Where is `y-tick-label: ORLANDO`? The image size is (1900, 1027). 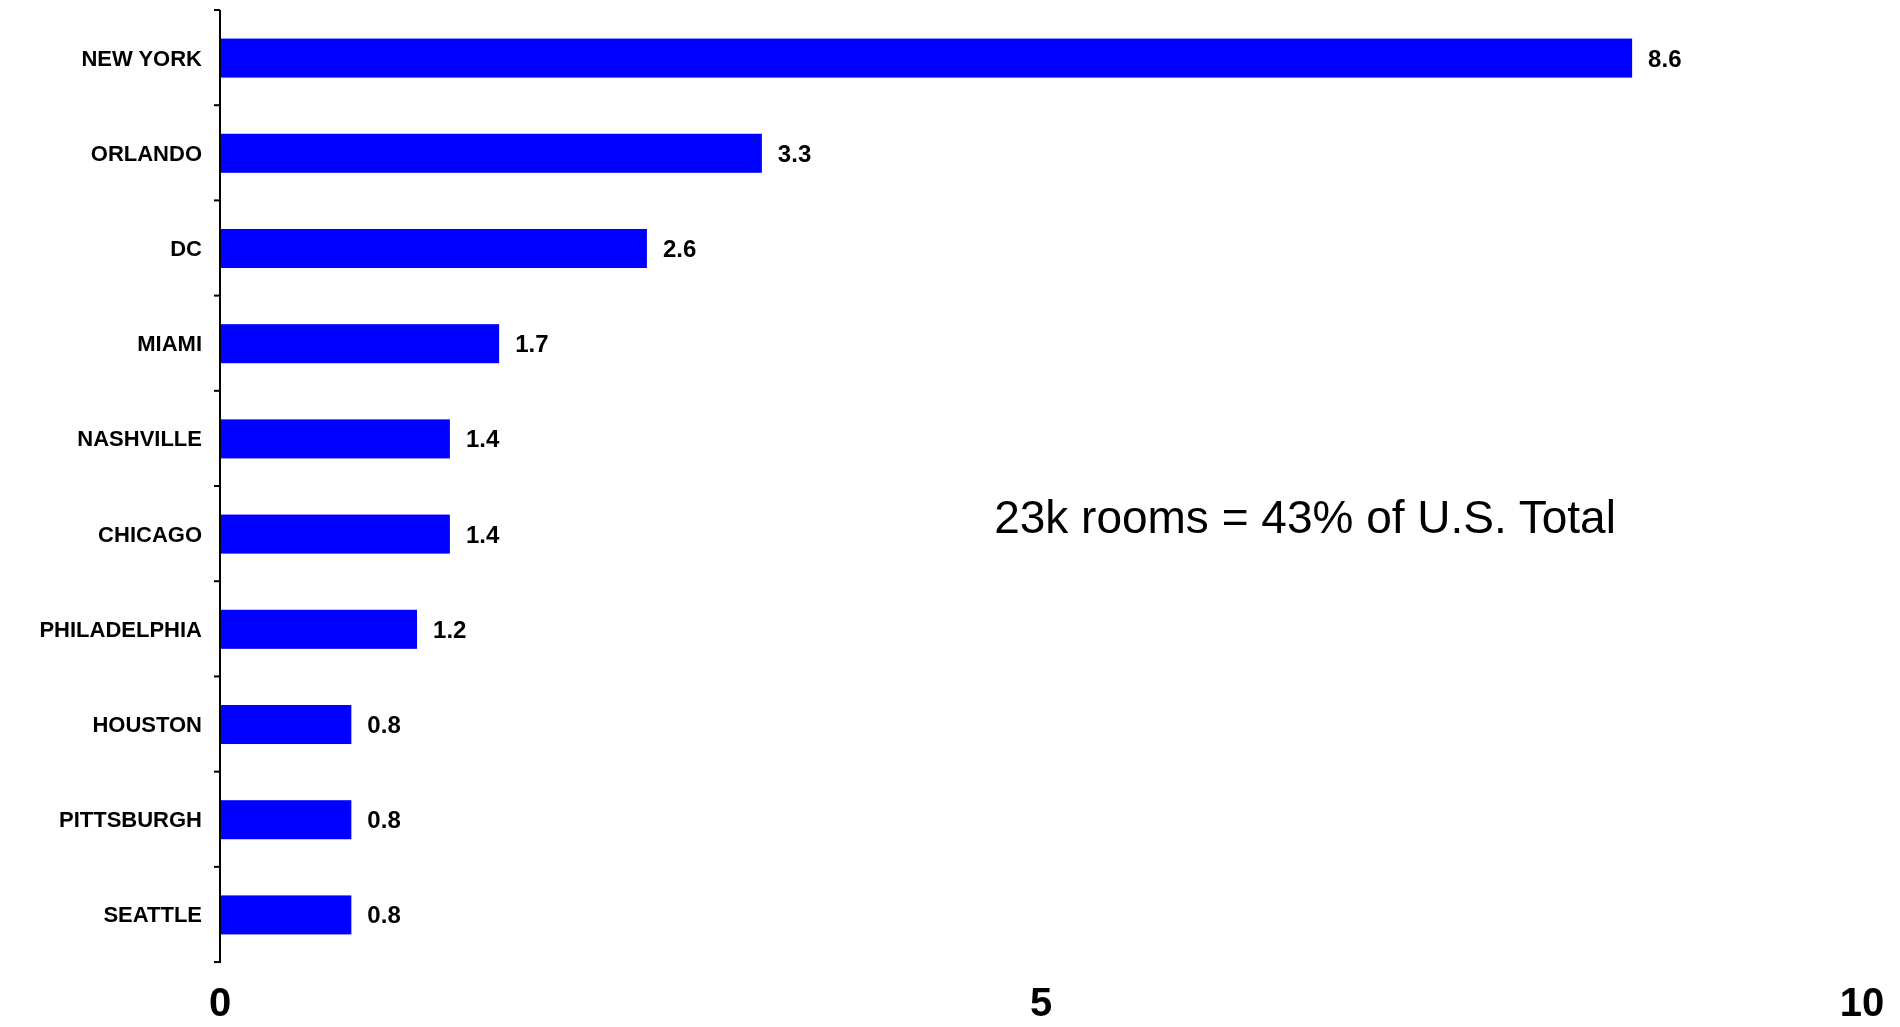 y-tick-label: ORLANDO is located at coordinates (146, 153).